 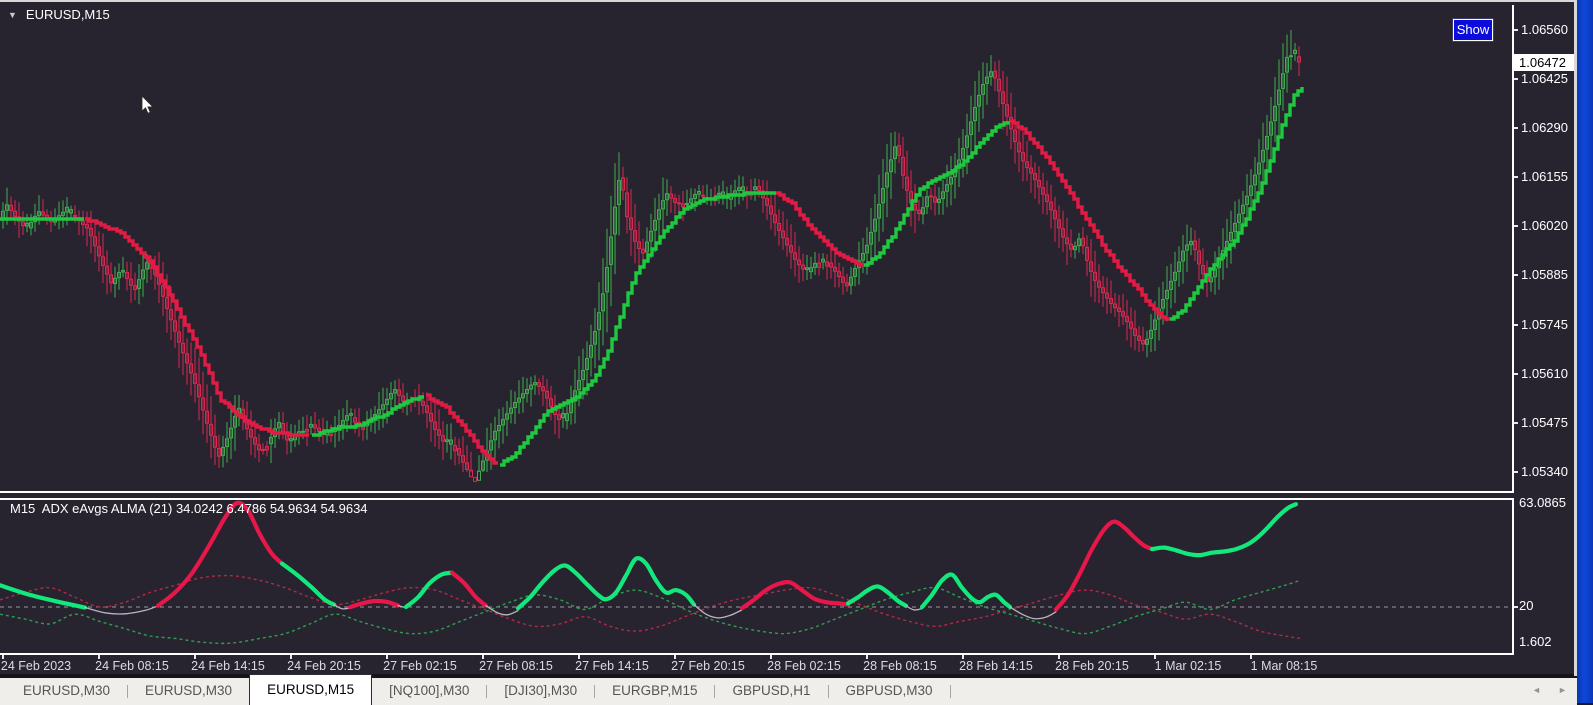 I want to click on mouse-cursor-icon, so click(x=147, y=104).